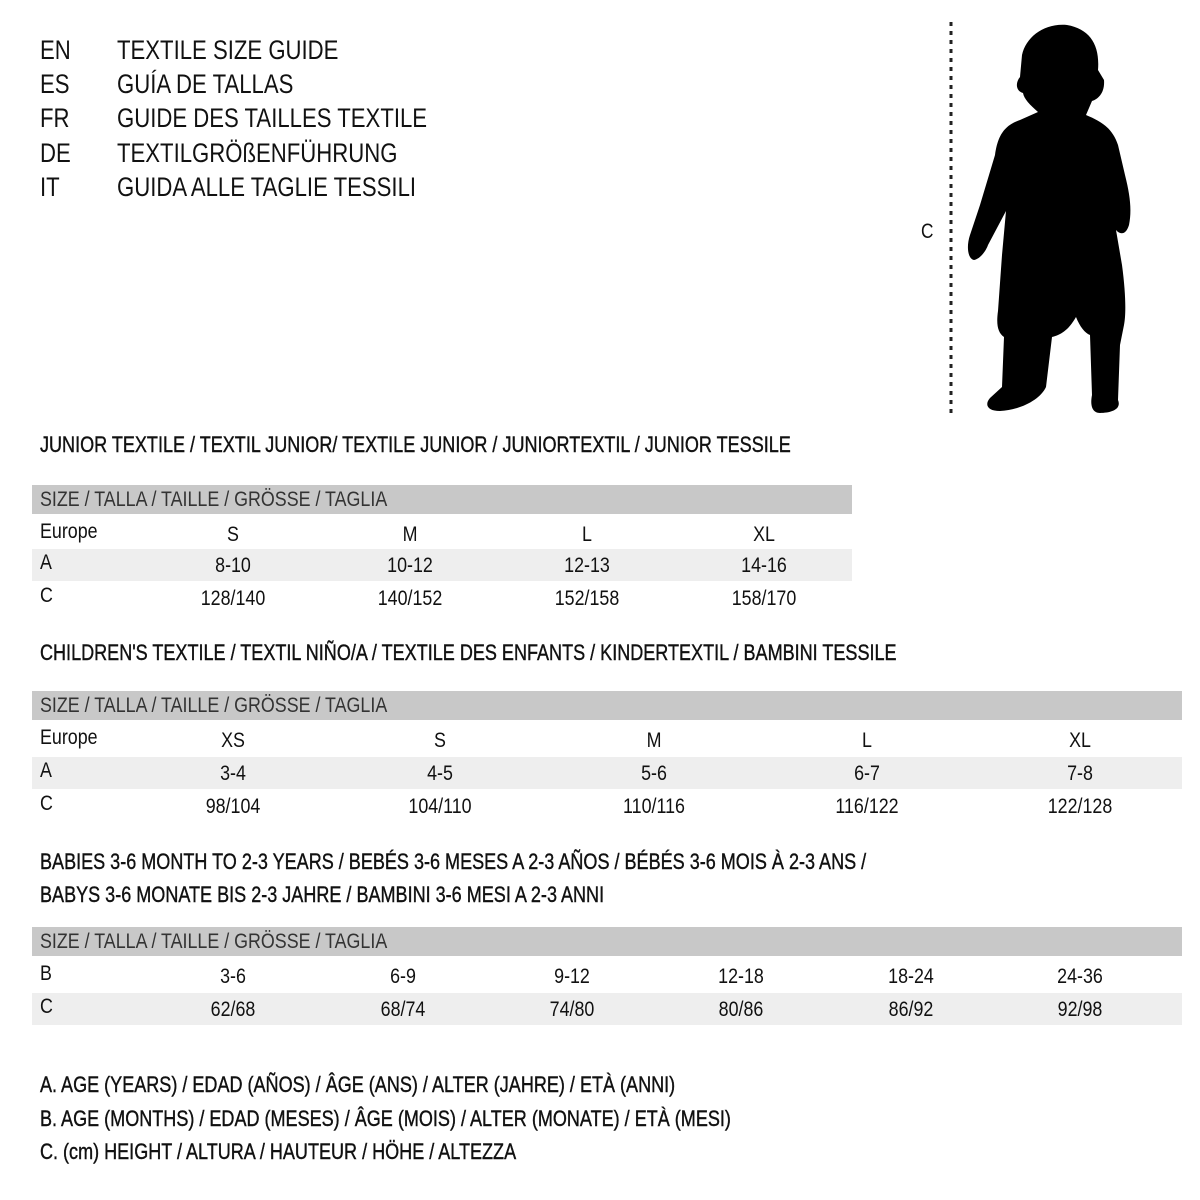 Image resolution: width=1200 pixels, height=1200 pixels. Describe the element at coordinates (257, 153) in the screenshot. I see `guide-title: TEXTILGRÖßENFÜHRUNG` at that location.